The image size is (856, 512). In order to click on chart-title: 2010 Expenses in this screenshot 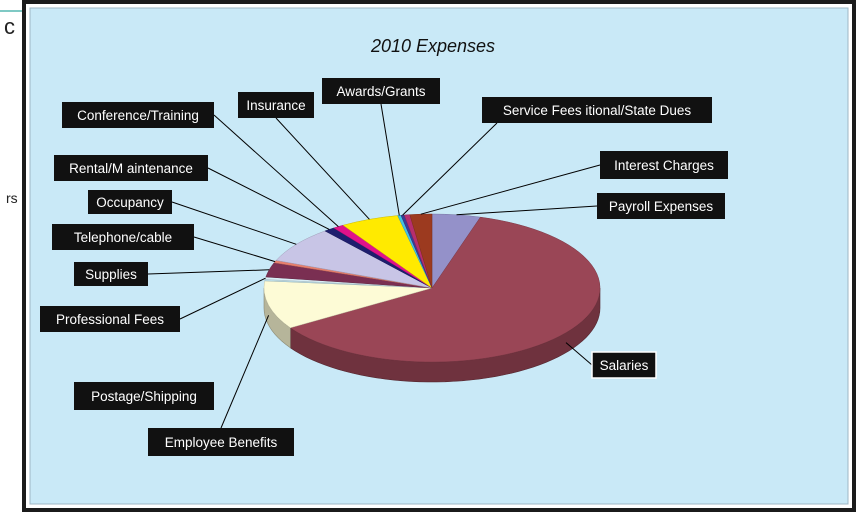, I will do `click(432, 46)`.